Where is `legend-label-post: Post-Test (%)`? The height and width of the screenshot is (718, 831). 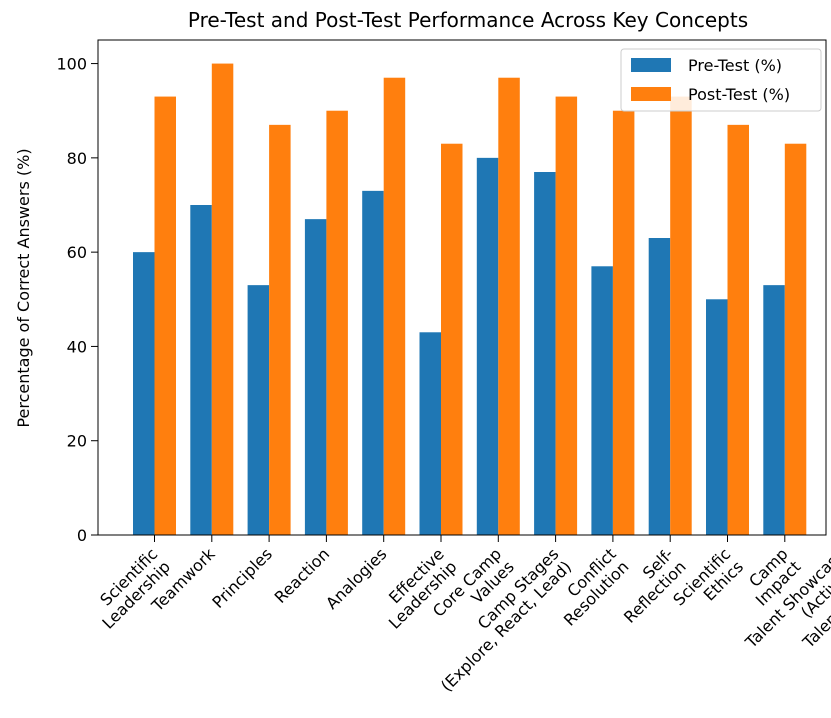 legend-label-post: Post-Test (%) is located at coordinates (739, 94).